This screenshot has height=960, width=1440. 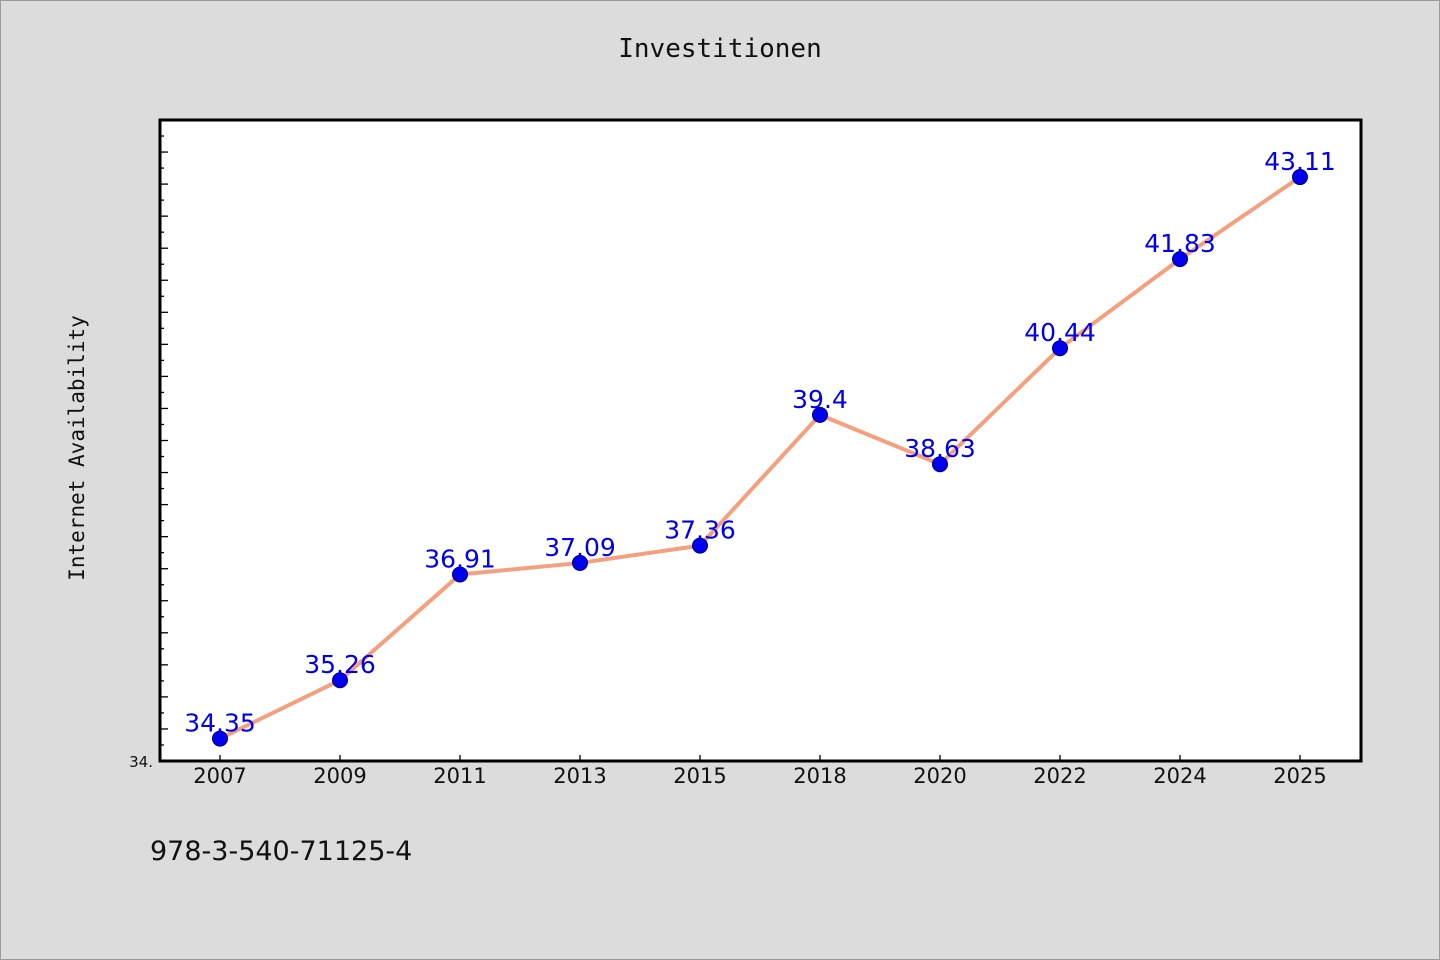 I want to click on x-tick-label: 2007, so click(x=219, y=776).